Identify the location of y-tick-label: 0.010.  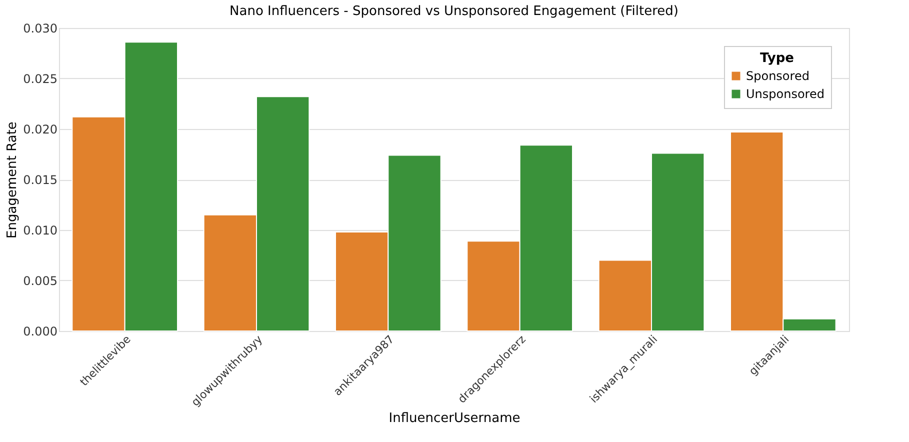
(40, 231).